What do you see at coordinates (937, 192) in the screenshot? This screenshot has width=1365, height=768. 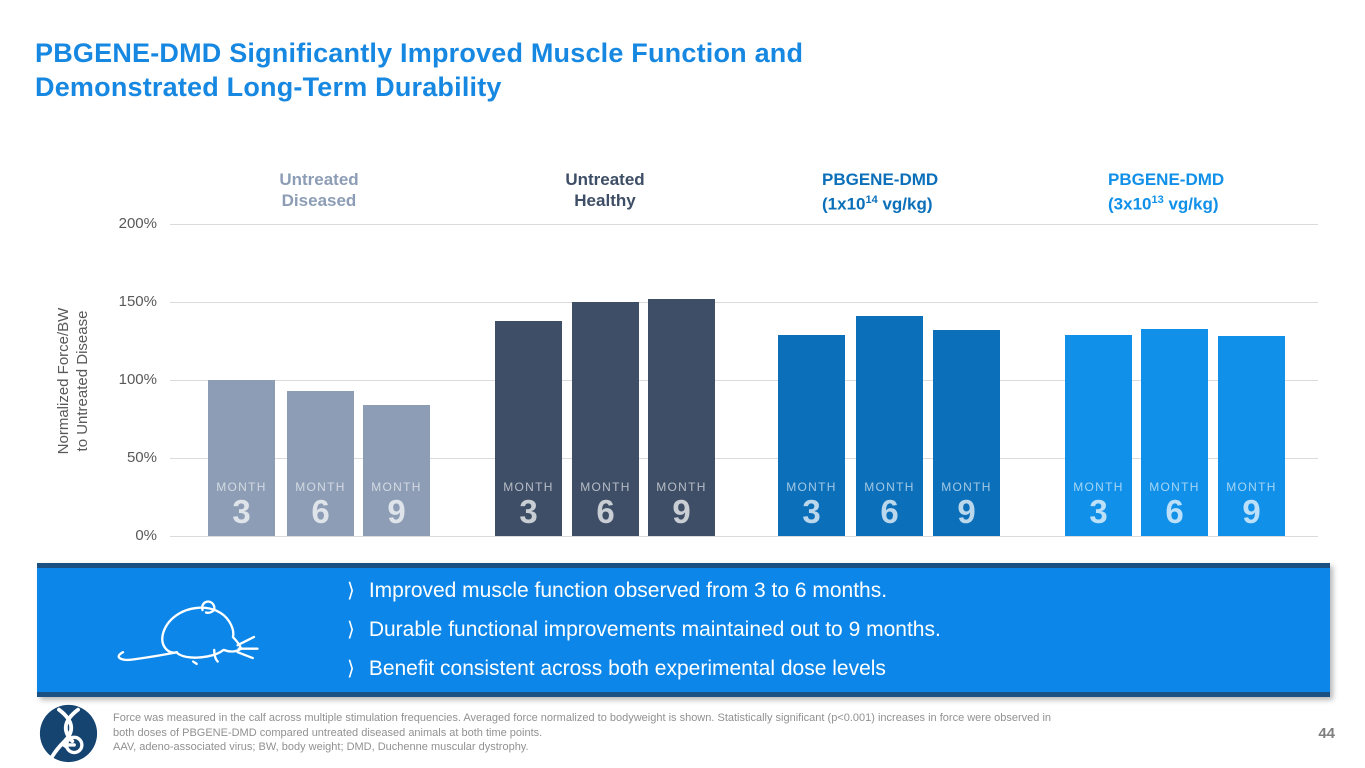 I see `group-label: PBGENE-DMD (1x1014 vg/kg)` at bounding box center [937, 192].